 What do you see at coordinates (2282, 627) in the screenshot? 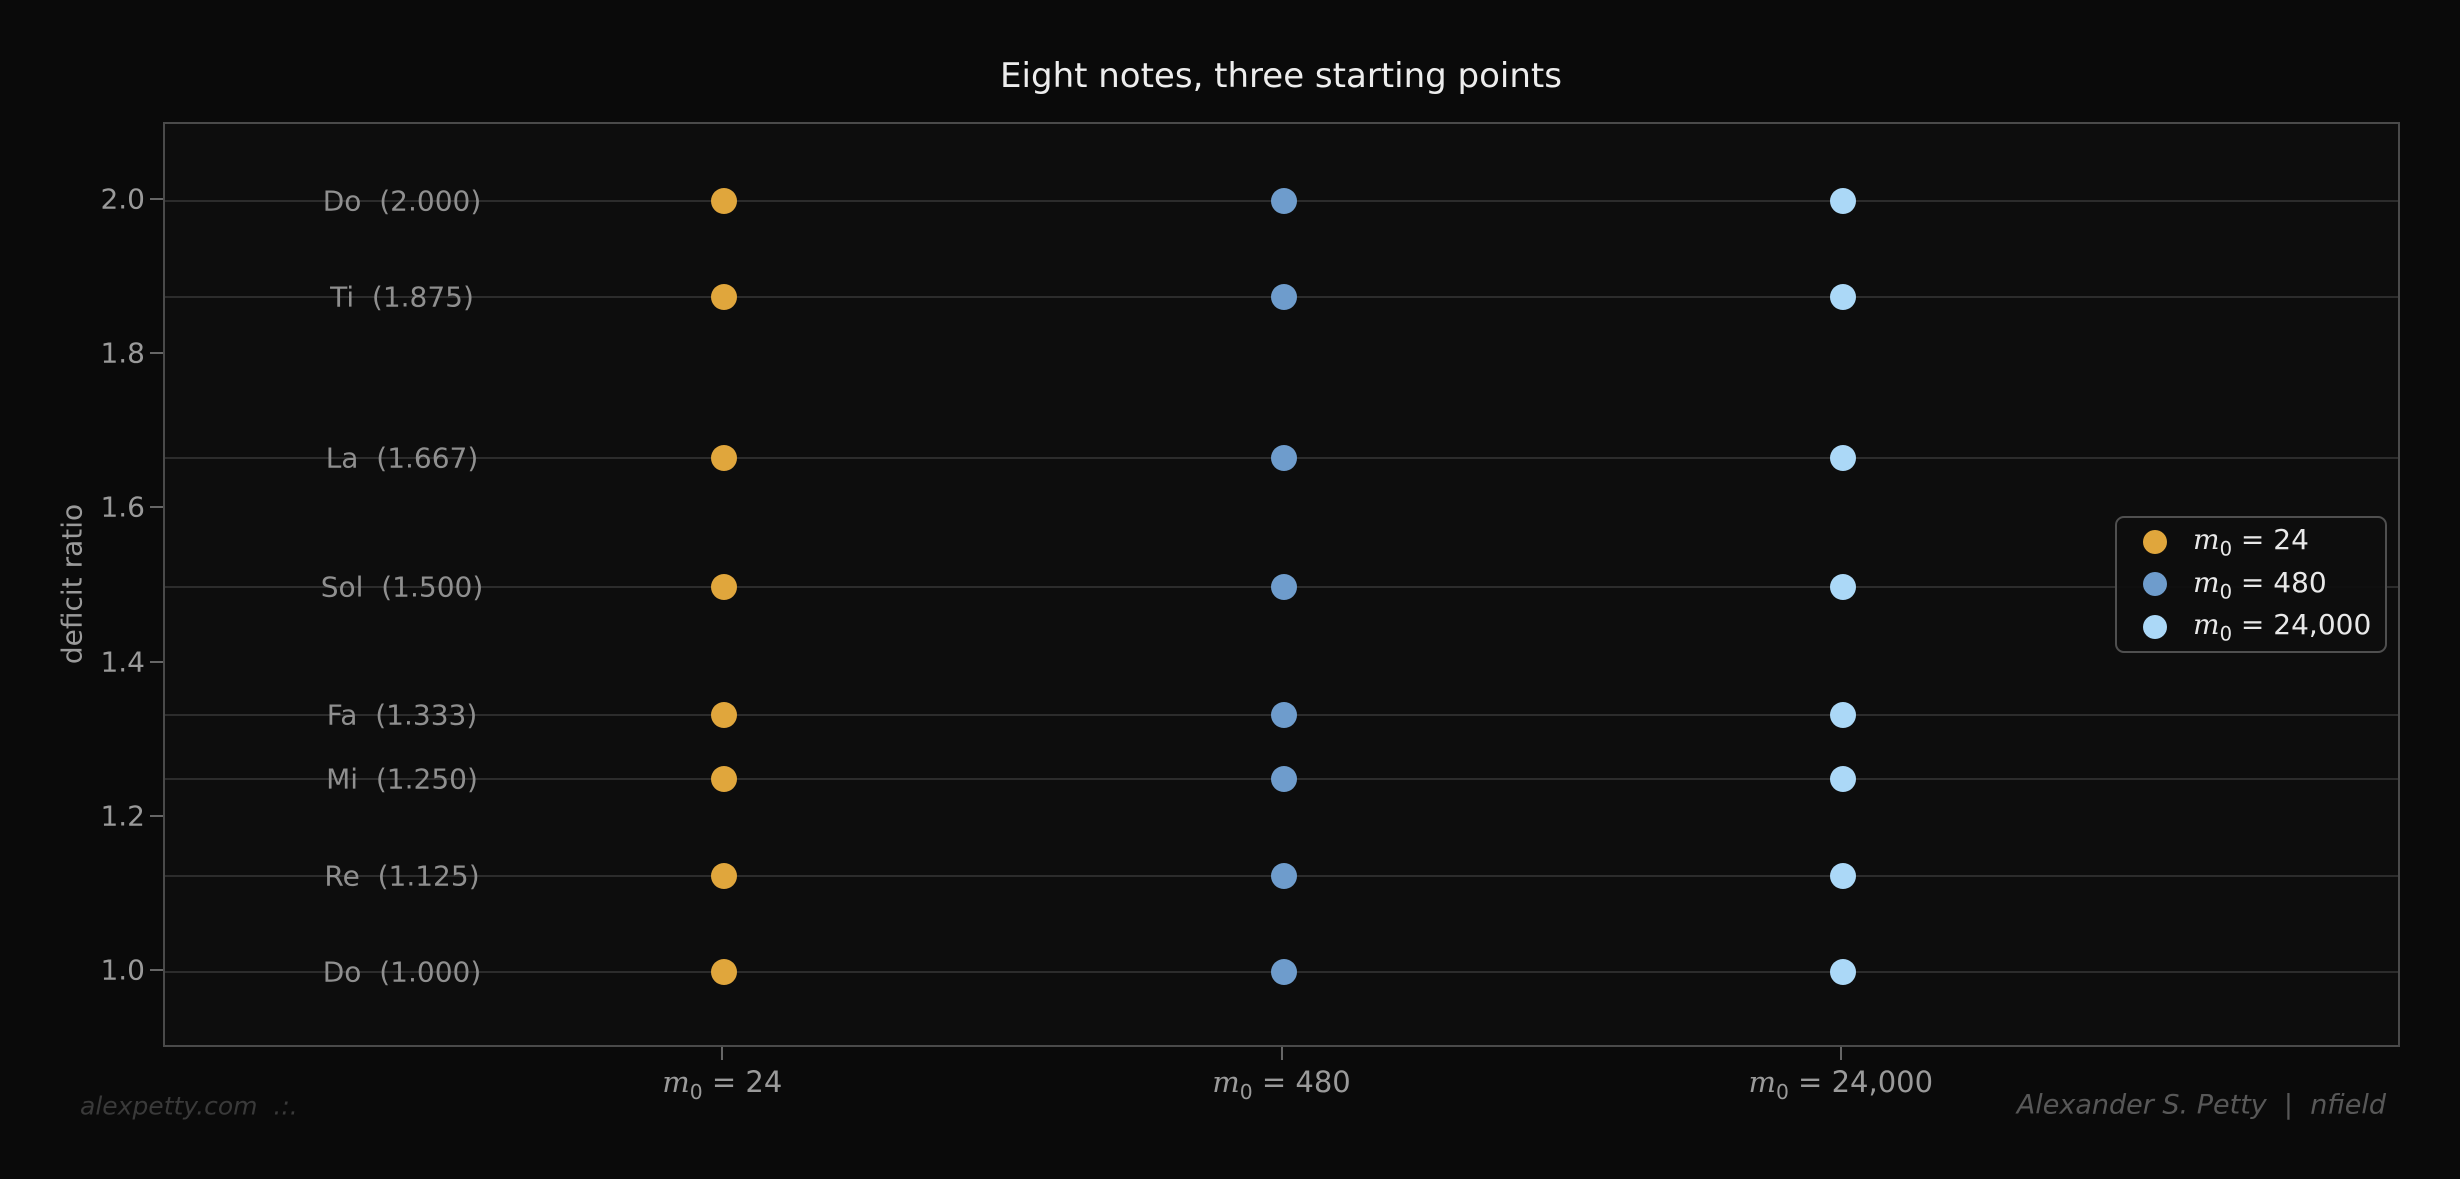
I see `legend-label: m0 = 24,000` at bounding box center [2282, 627].